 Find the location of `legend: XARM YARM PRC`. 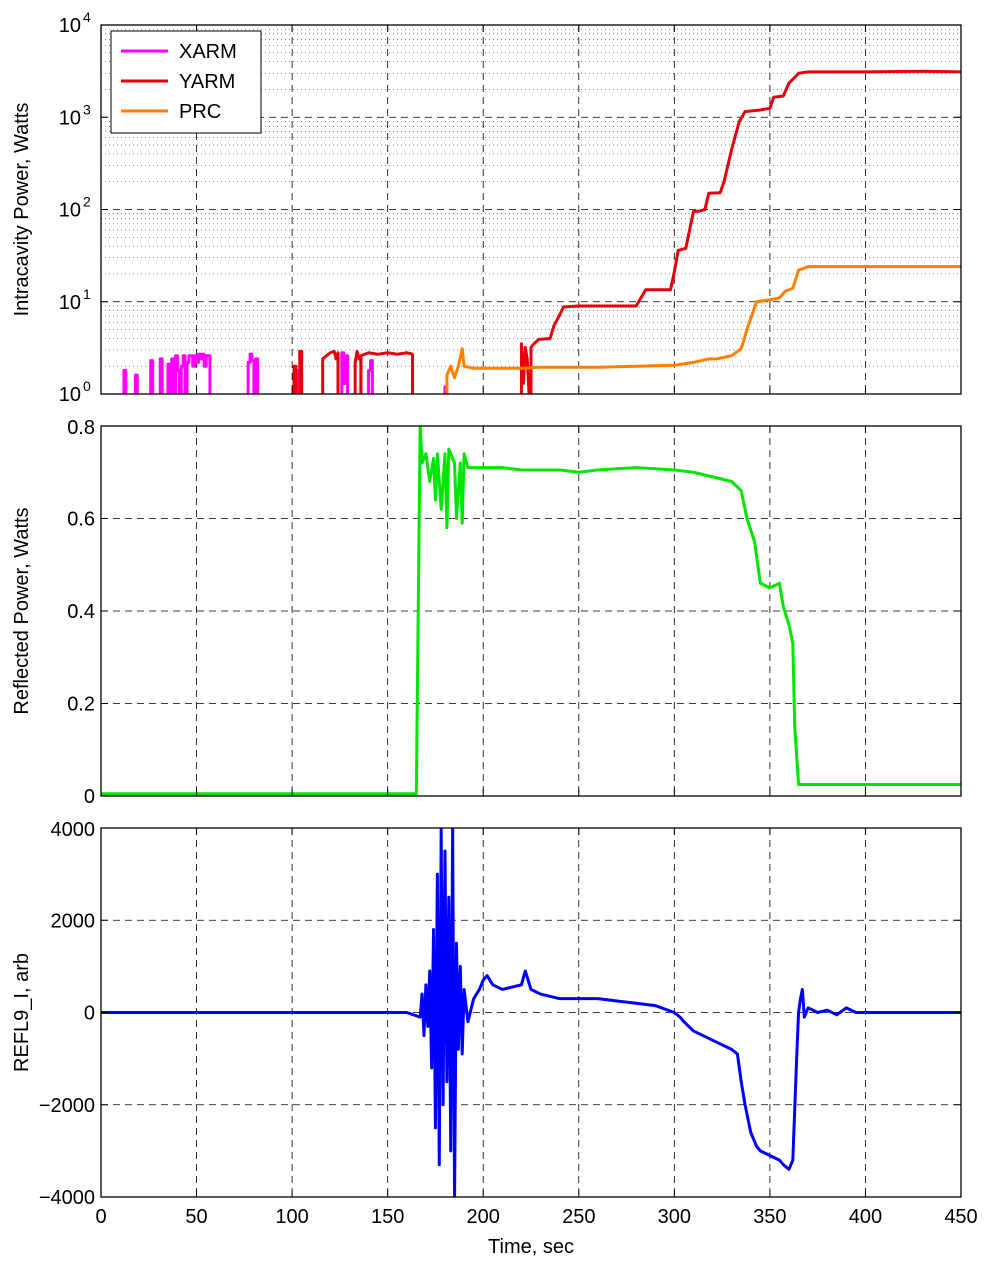

legend: XARM YARM PRC is located at coordinates (186, 82).